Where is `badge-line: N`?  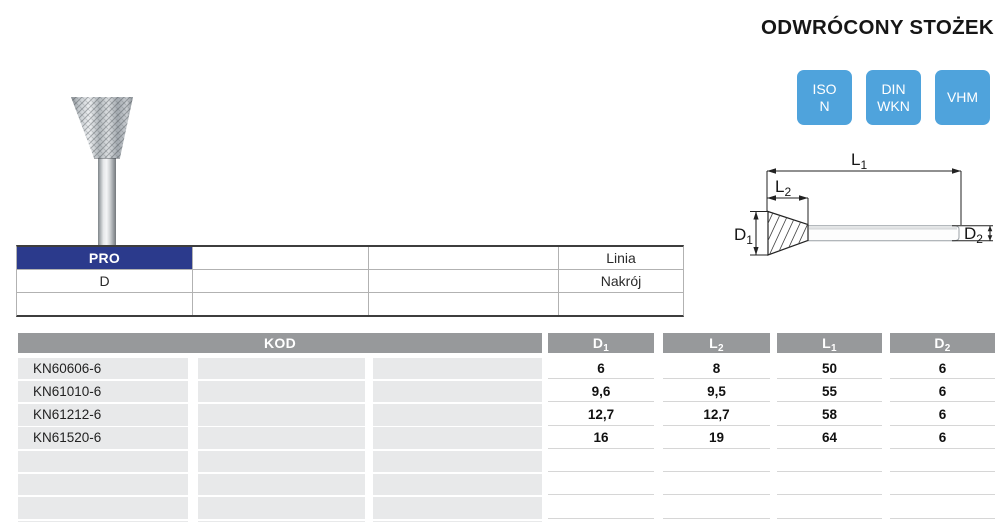 badge-line: N is located at coordinates (824, 105).